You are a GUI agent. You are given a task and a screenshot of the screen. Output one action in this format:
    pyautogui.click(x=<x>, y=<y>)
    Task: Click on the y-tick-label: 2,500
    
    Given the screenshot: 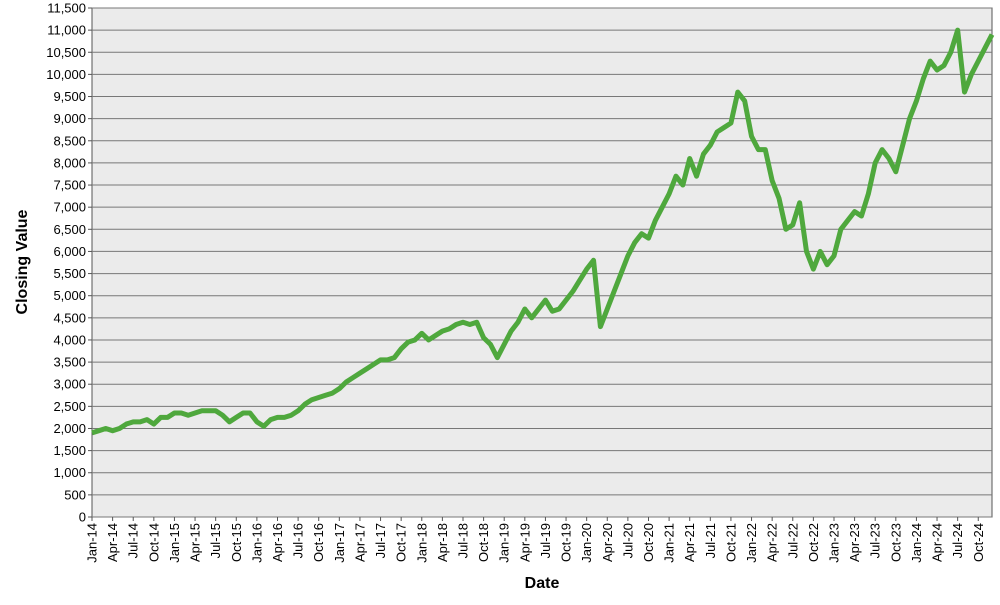 What is the action you would take?
    pyautogui.click(x=69, y=406)
    